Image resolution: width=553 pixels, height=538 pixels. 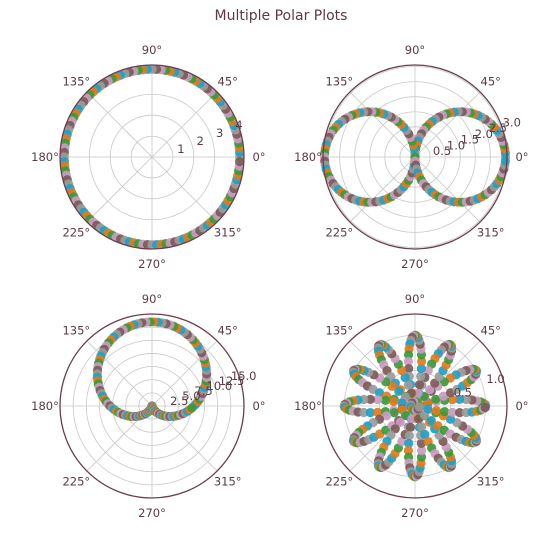 I want to click on cardioid-points, so click(x=152, y=369).